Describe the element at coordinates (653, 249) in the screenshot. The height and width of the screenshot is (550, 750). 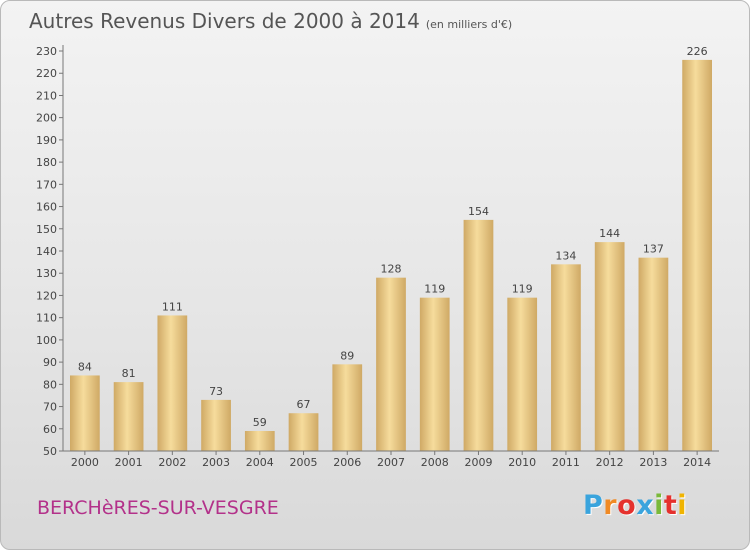
I see `data-label-2013: 137` at that location.